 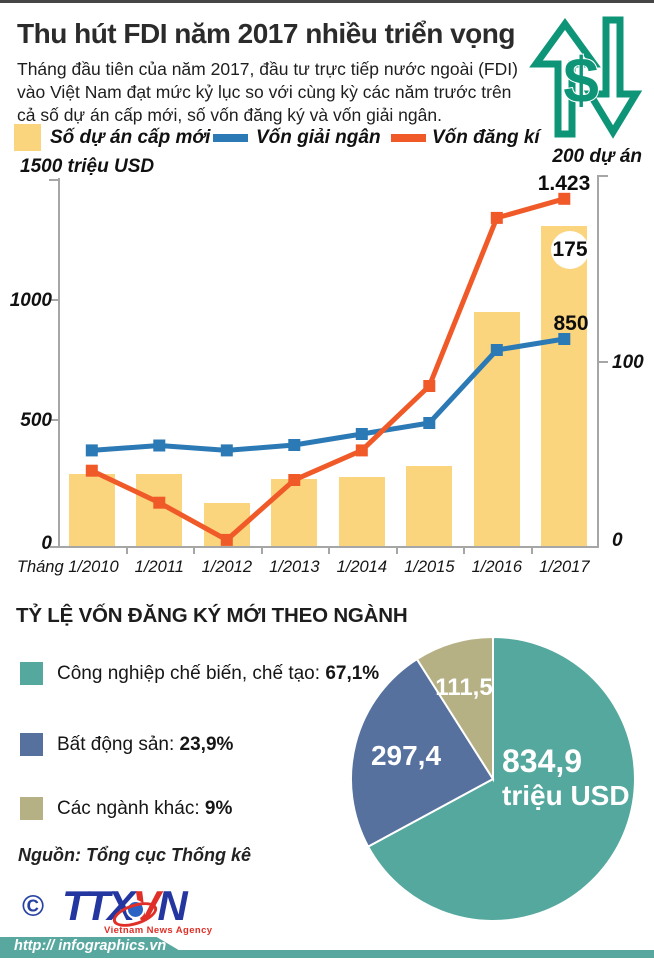 What do you see at coordinates (617, 540) in the screenshot?
I see `right-tick-label-0: 0` at bounding box center [617, 540].